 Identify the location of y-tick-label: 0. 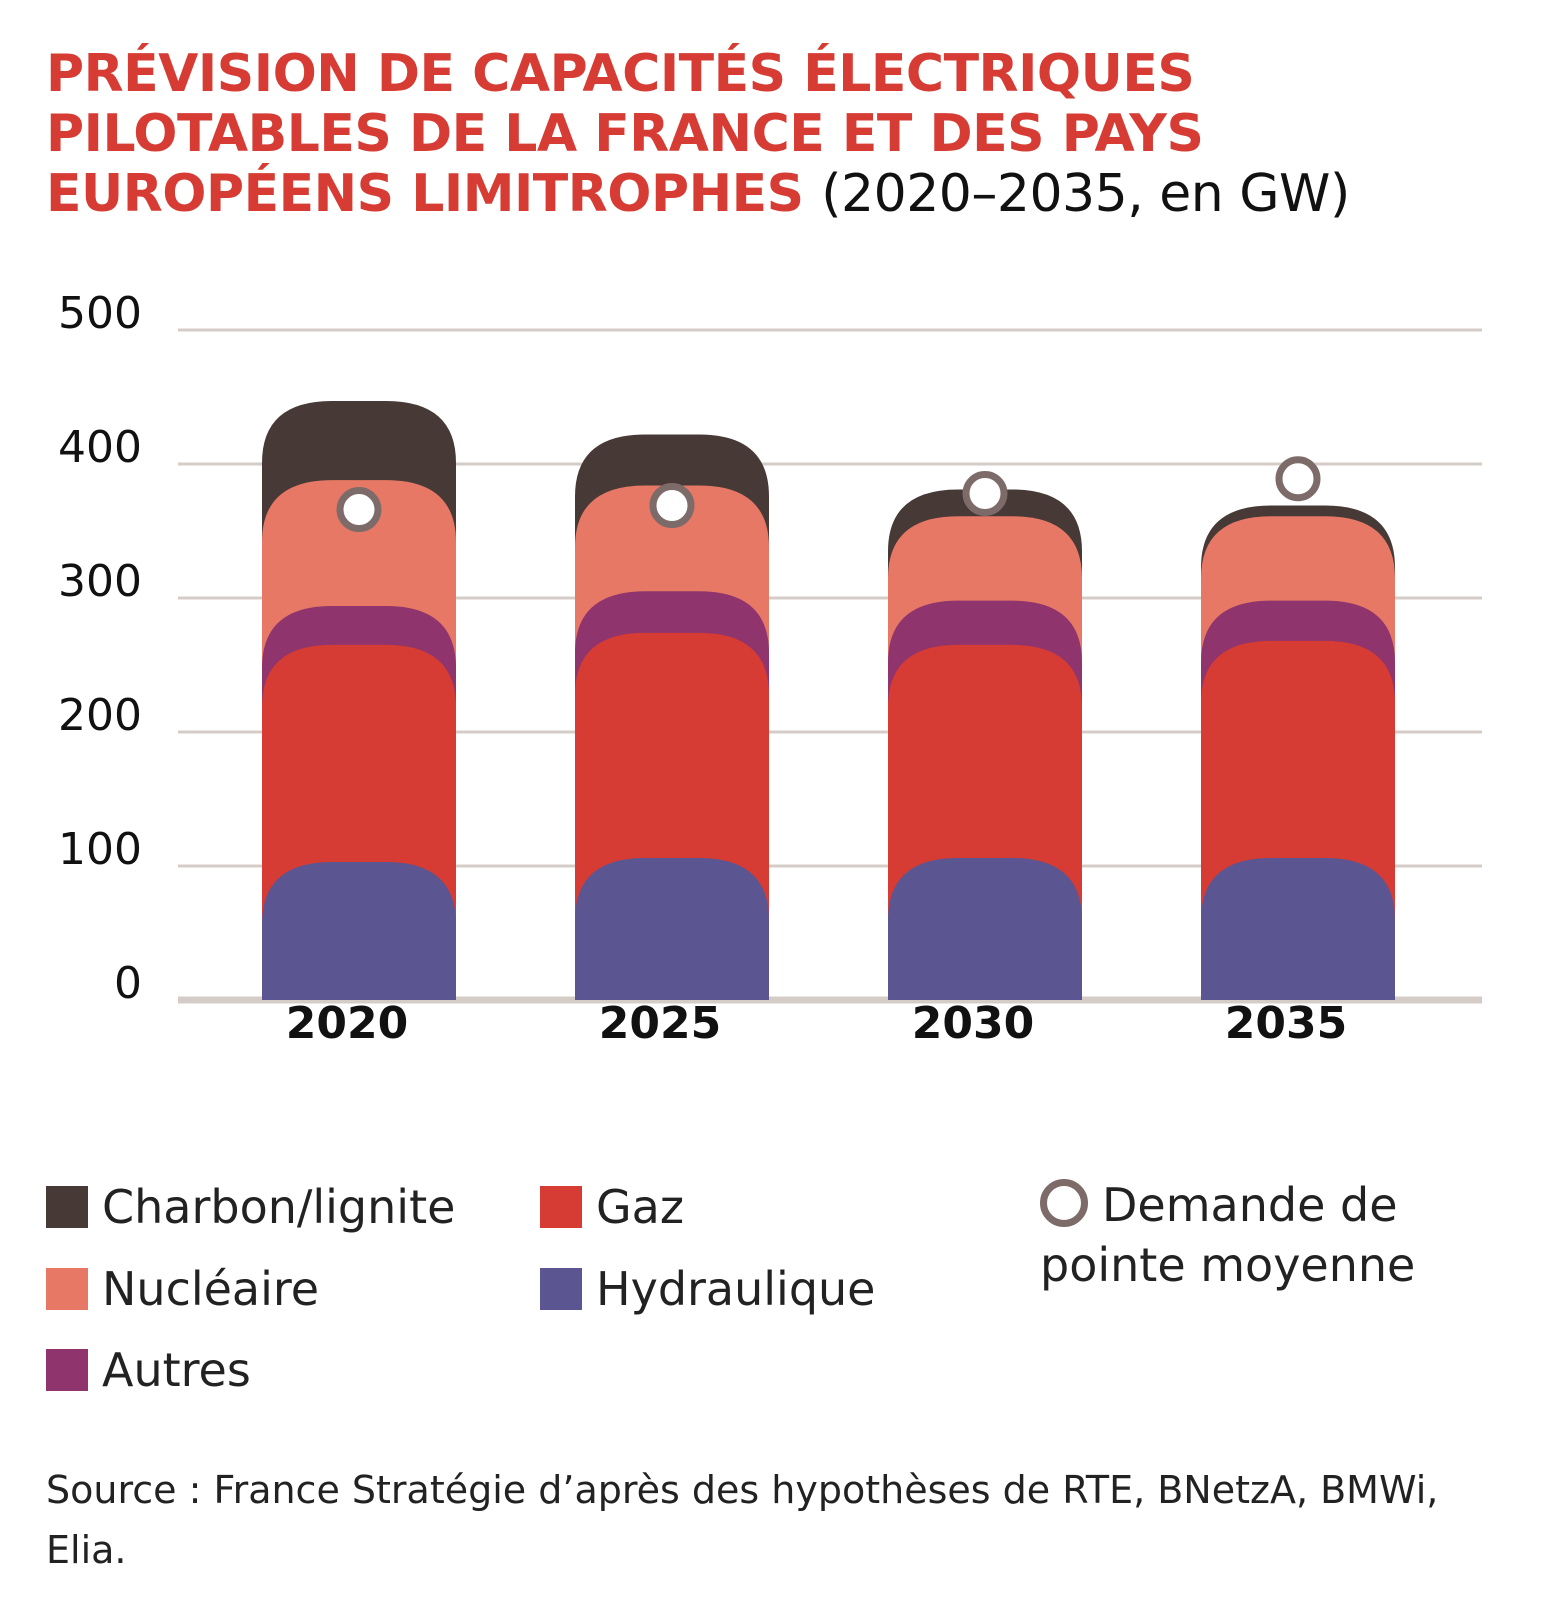
(128, 983).